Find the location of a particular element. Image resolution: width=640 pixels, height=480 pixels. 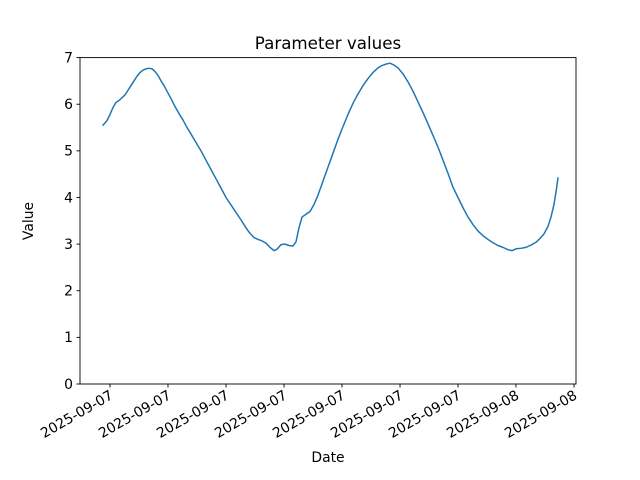

y-tick-label: 1 is located at coordinates (68, 338).